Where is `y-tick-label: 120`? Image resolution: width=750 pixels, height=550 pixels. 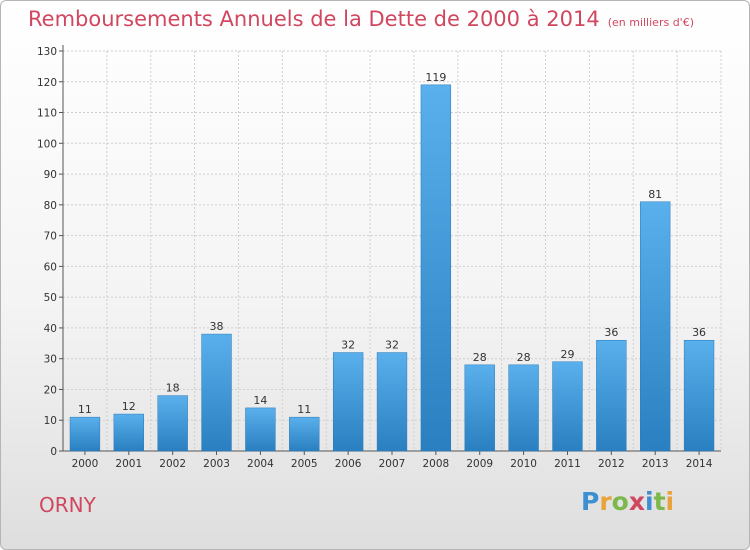 y-tick-label: 120 is located at coordinates (47, 83).